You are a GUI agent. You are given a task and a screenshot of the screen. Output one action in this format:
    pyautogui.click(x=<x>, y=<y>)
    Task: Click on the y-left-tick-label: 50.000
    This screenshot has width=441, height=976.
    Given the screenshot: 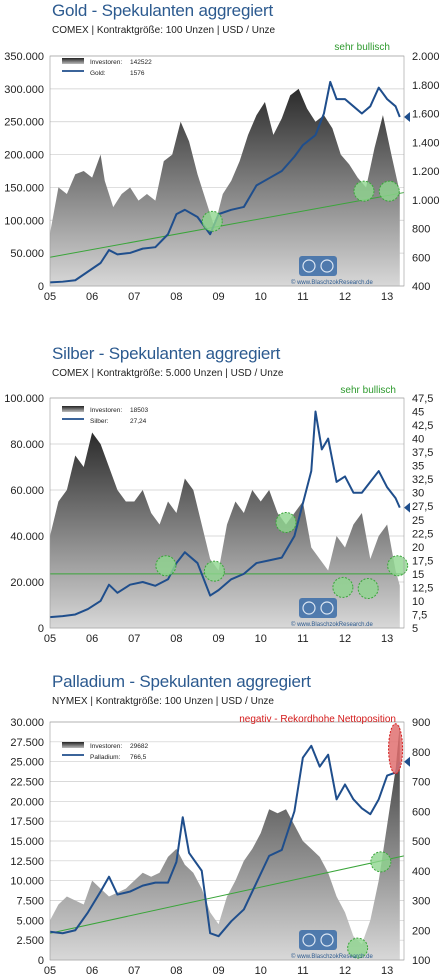 What is the action you would take?
    pyautogui.click(x=27, y=254)
    